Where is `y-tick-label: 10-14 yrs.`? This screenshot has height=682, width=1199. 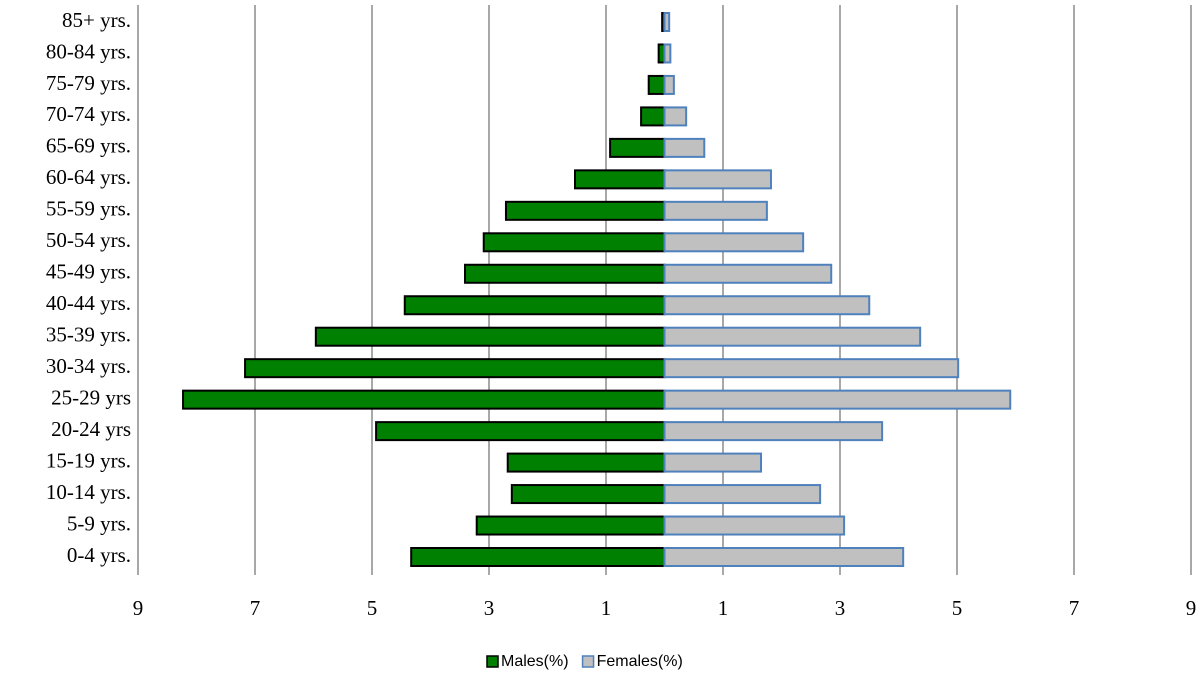 y-tick-label: 10-14 yrs. is located at coordinates (88, 492).